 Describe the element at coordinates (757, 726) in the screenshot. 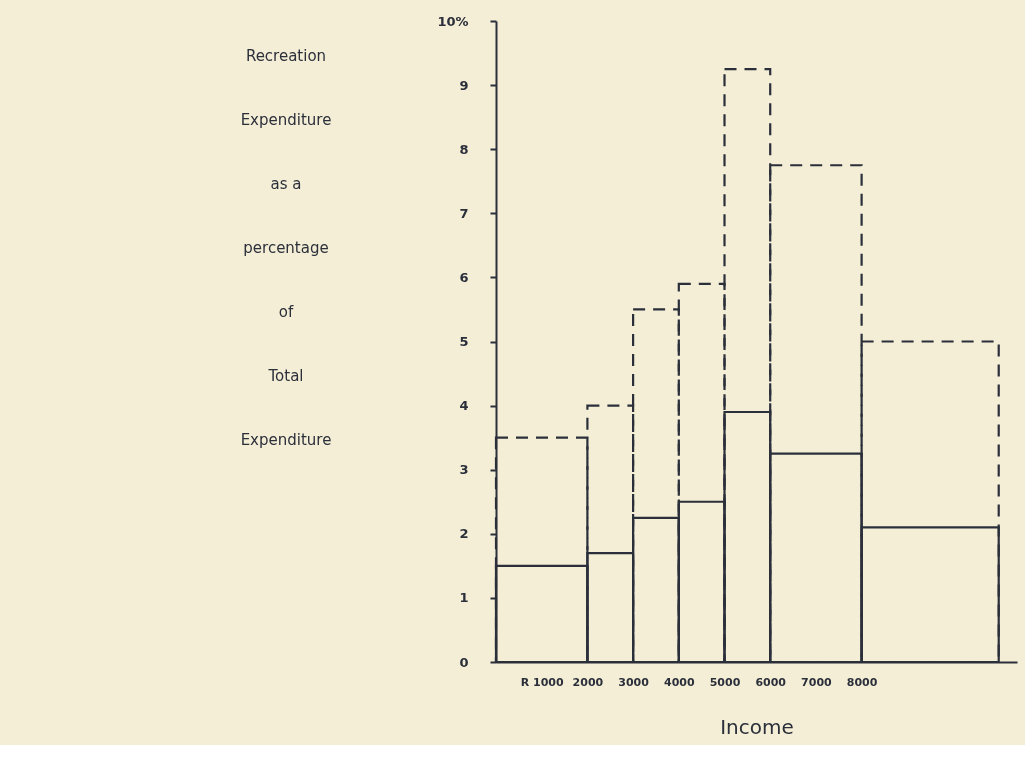

I see `x-axis-title: Income` at that location.